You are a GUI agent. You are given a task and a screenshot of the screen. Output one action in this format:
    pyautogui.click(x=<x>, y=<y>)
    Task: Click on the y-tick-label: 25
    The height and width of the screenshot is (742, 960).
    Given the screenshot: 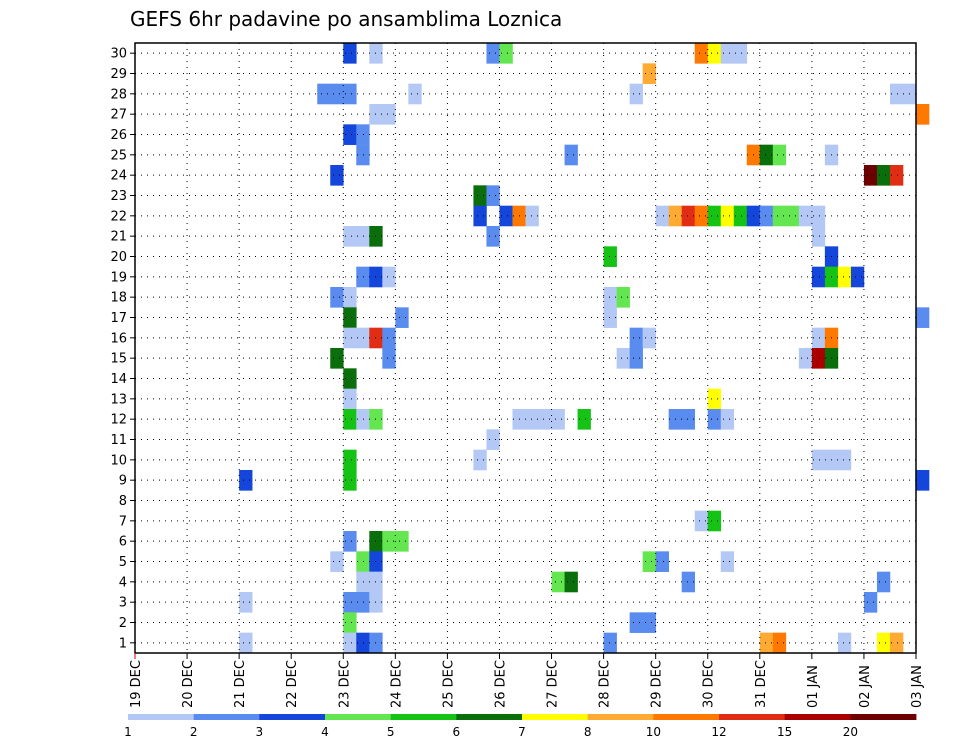 What is the action you would take?
    pyautogui.click(x=118, y=155)
    